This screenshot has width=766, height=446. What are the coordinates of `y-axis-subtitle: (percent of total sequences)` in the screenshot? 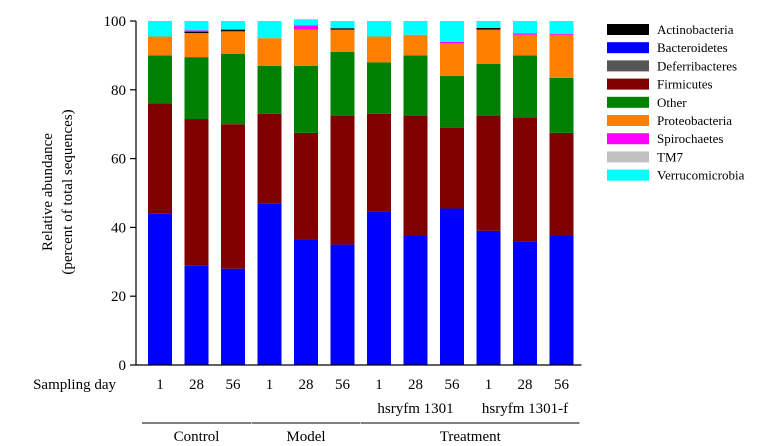 It's located at (68, 191).